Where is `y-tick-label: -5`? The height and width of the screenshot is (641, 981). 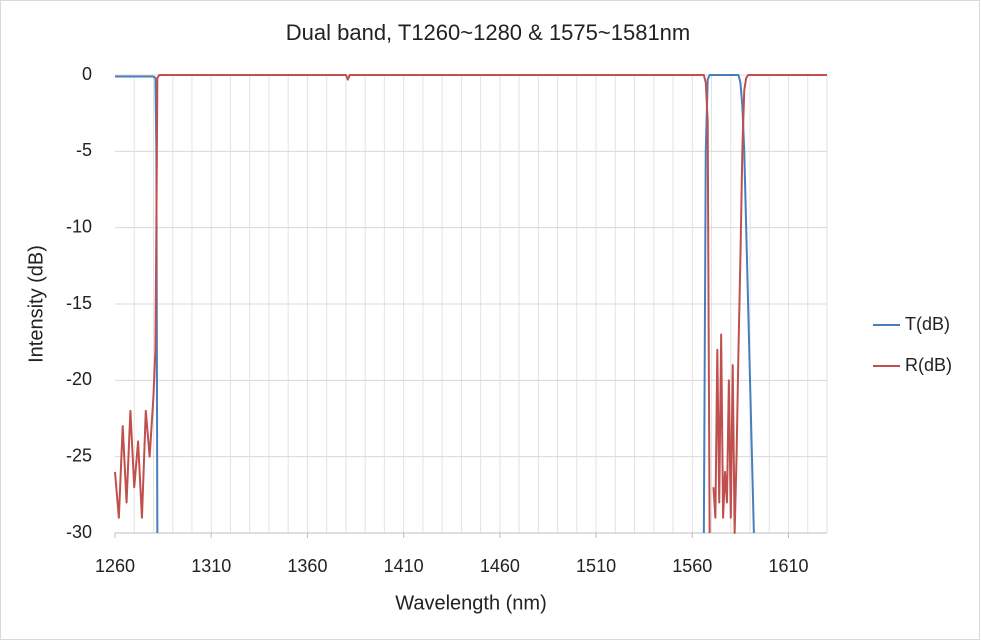
y-tick-label: -5 is located at coordinates (84, 150).